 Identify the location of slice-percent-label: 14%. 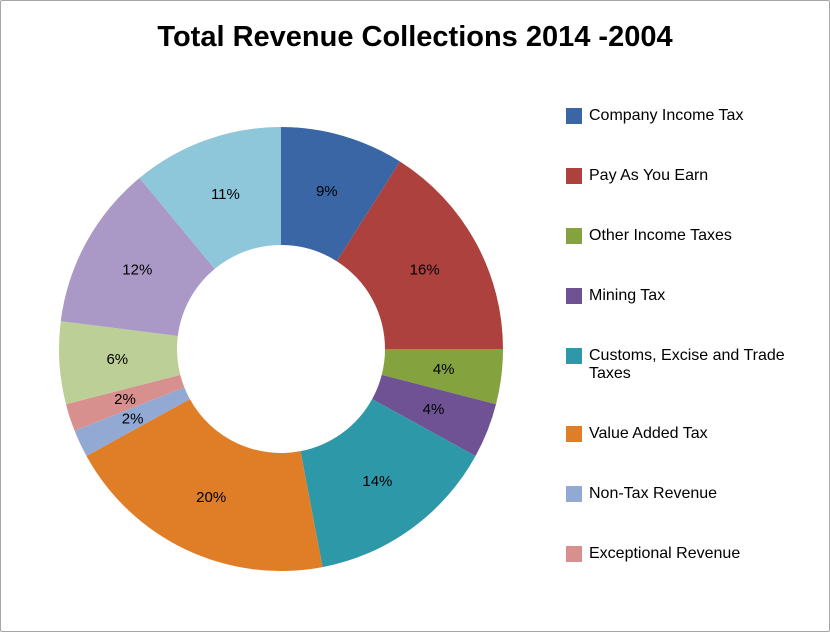
(377, 481).